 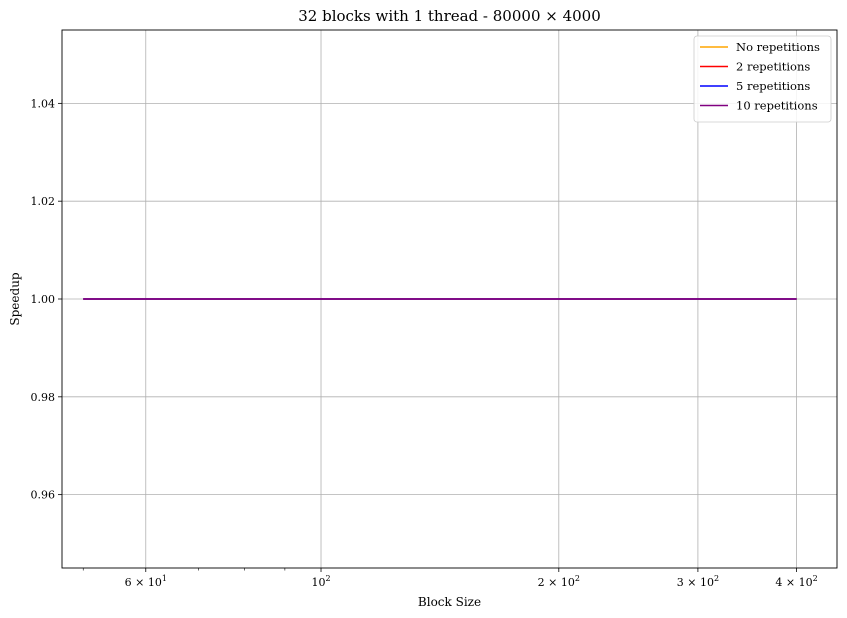 I want to click on legend-box, so click(x=762, y=79).